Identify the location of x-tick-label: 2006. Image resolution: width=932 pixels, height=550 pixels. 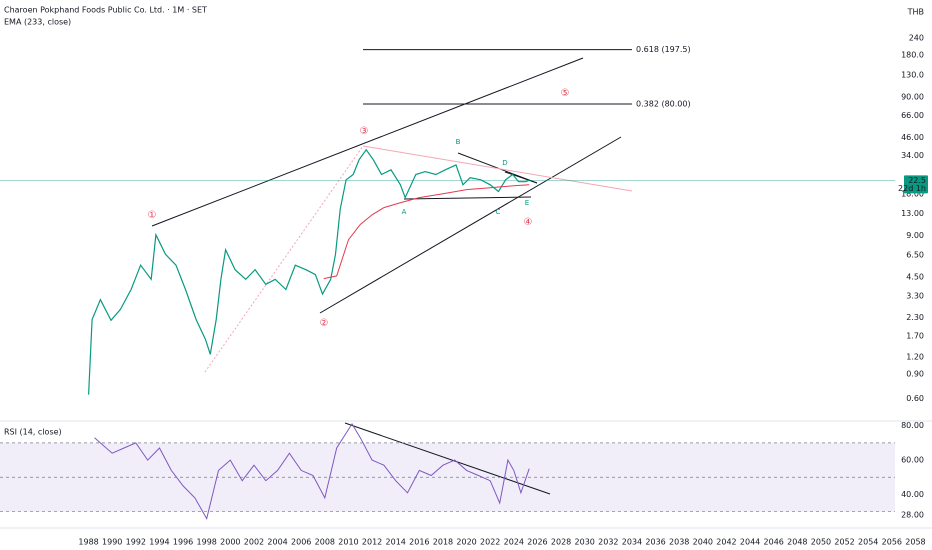
(301, 542).